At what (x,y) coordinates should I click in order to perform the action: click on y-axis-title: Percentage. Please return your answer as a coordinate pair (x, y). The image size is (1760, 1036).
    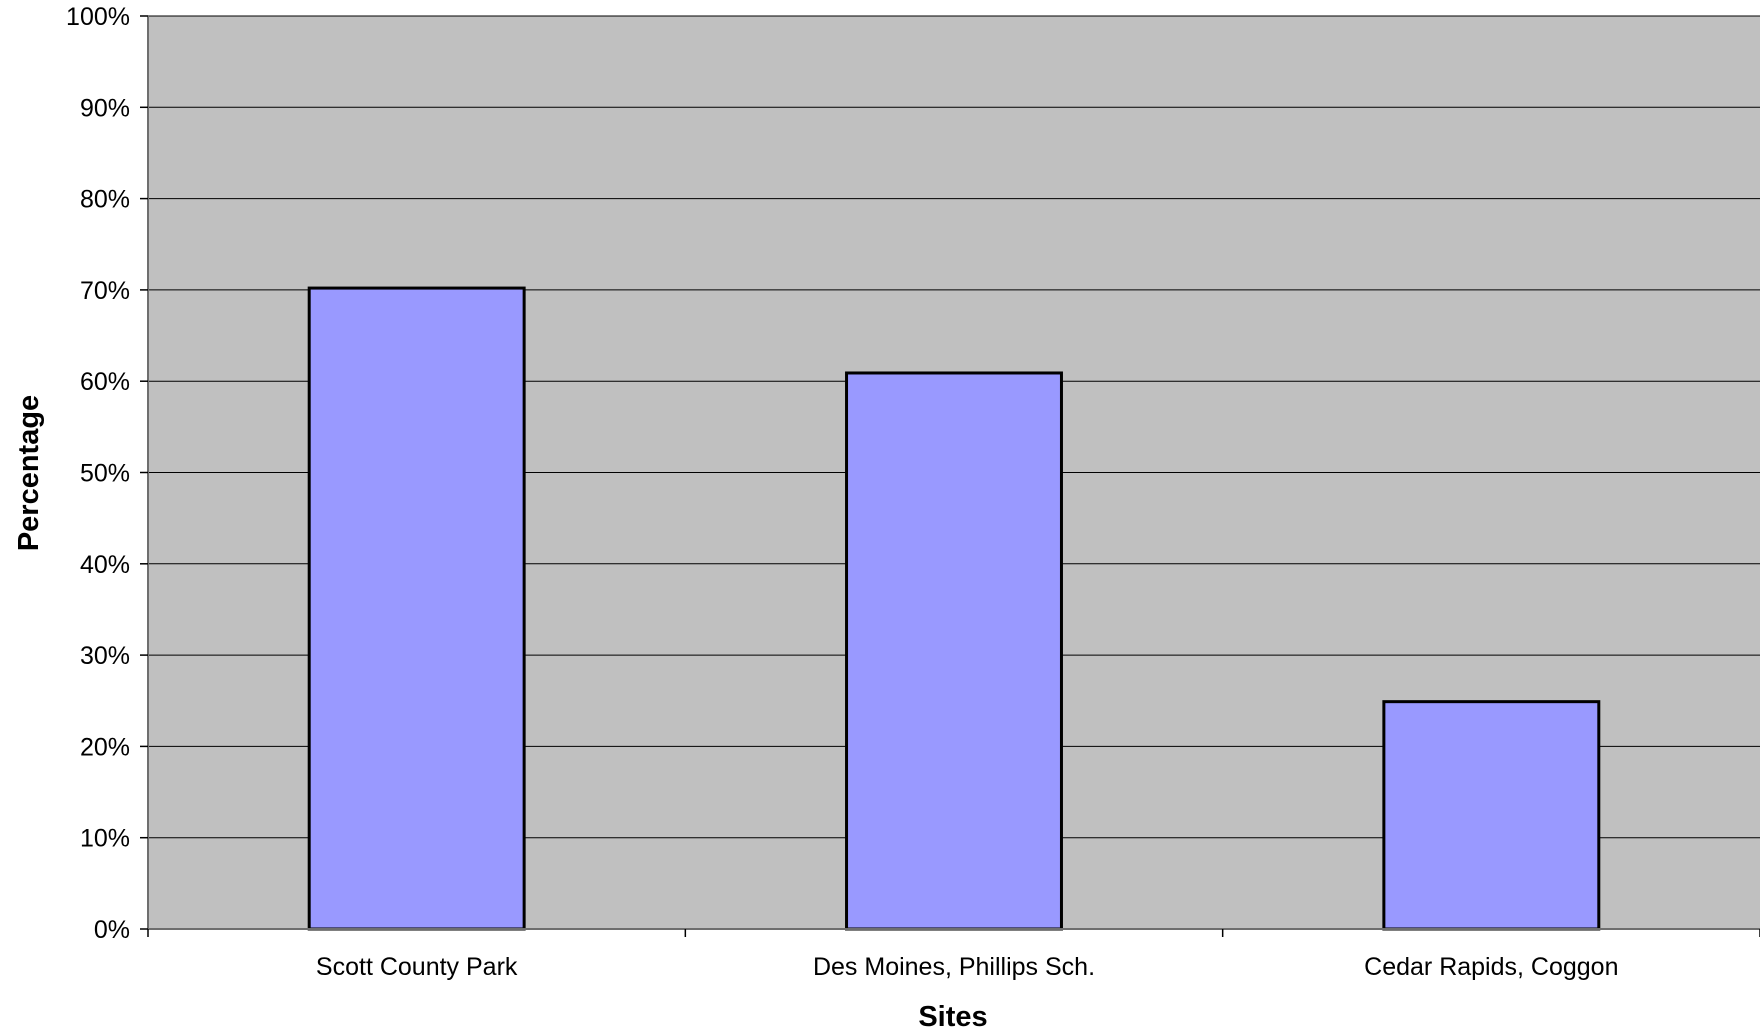
    Looking at the image, I should click on (29, 473).